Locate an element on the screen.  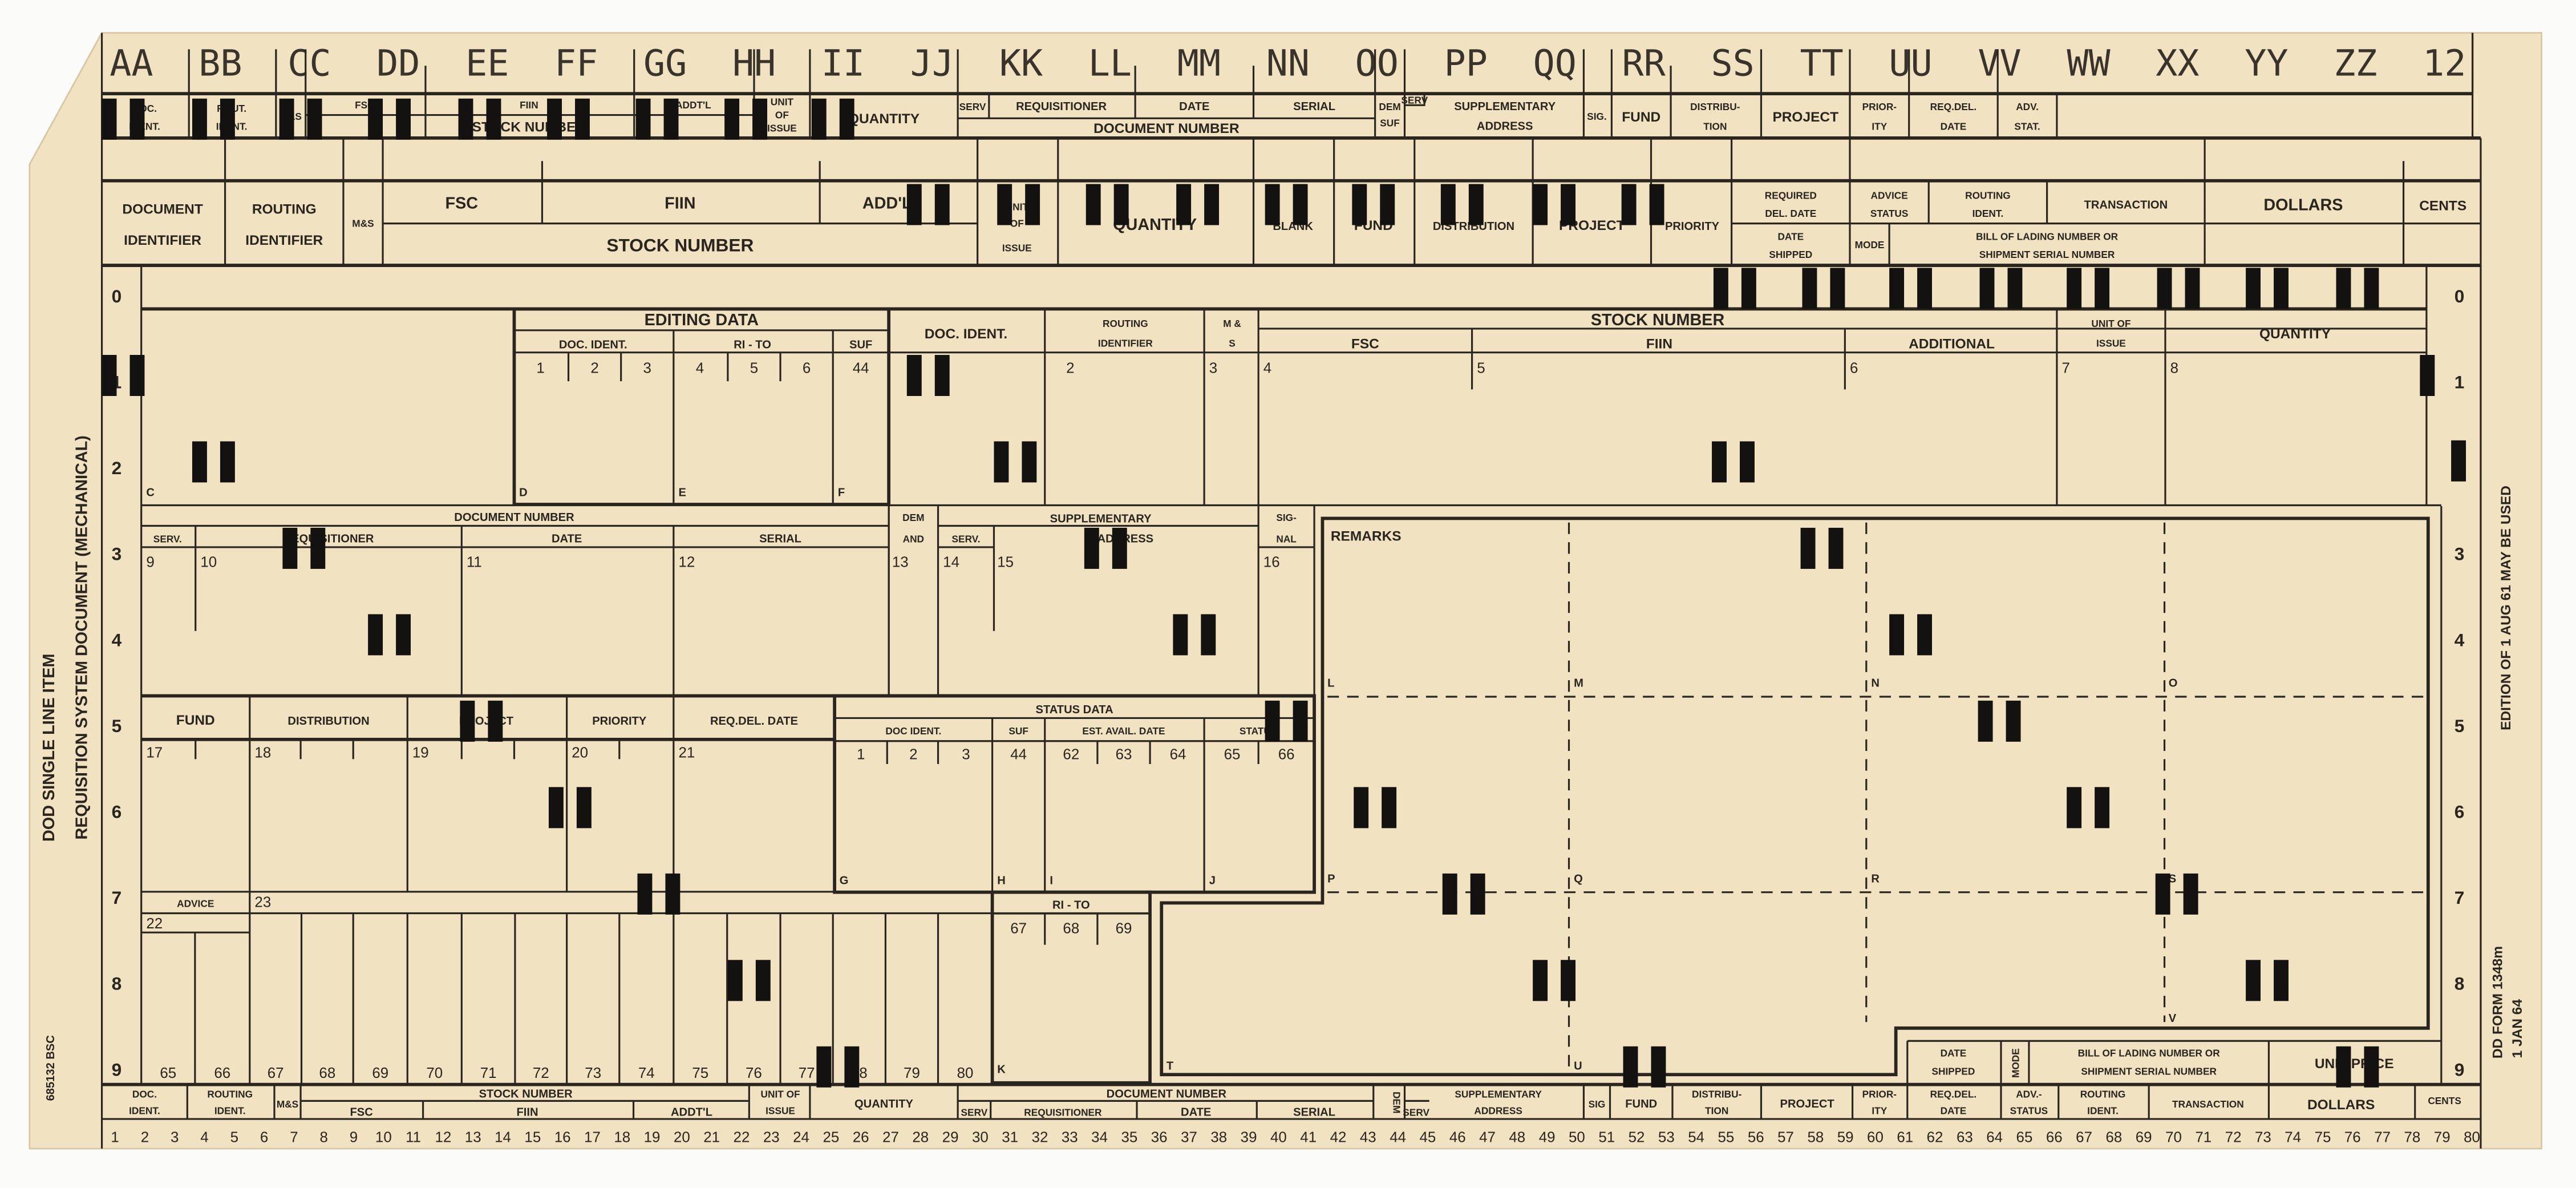
column-number: 11 is located at coordinates (413, 1137).